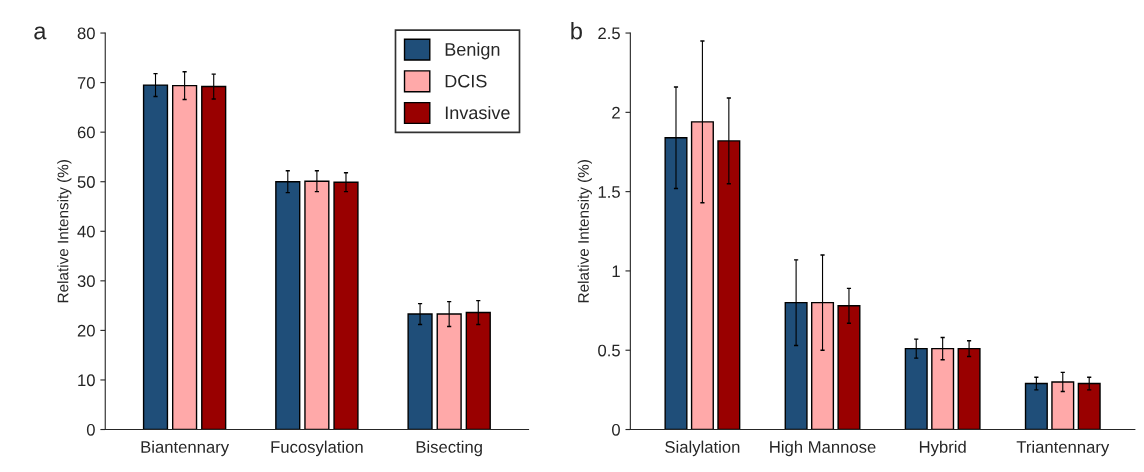  I want to click on x-tick-label: Biantennary, so click(185, 448).